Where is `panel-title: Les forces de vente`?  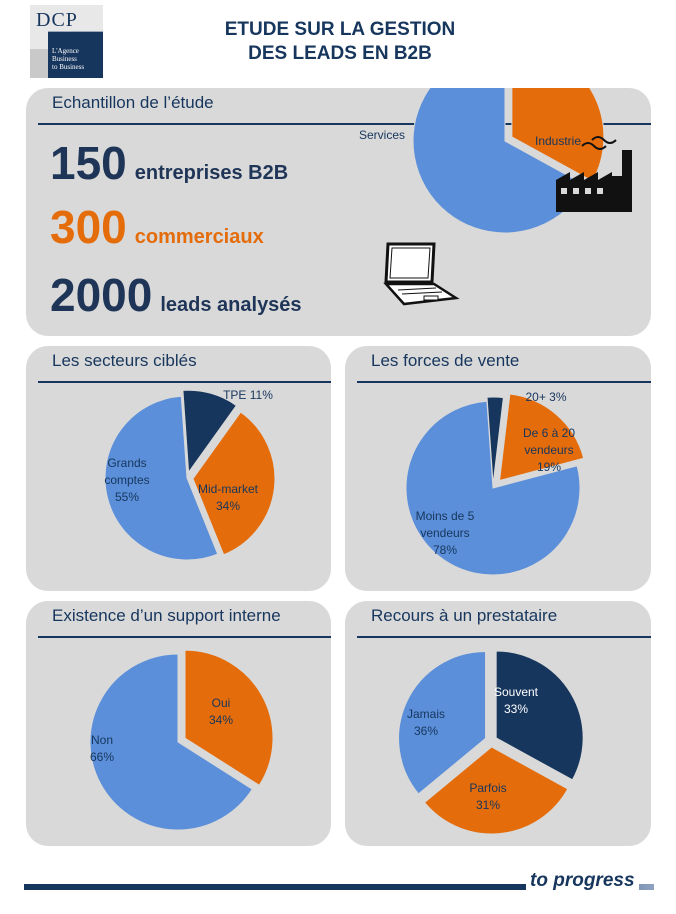 panel-title: Les forces de vente is located at coordinates (445, 360).